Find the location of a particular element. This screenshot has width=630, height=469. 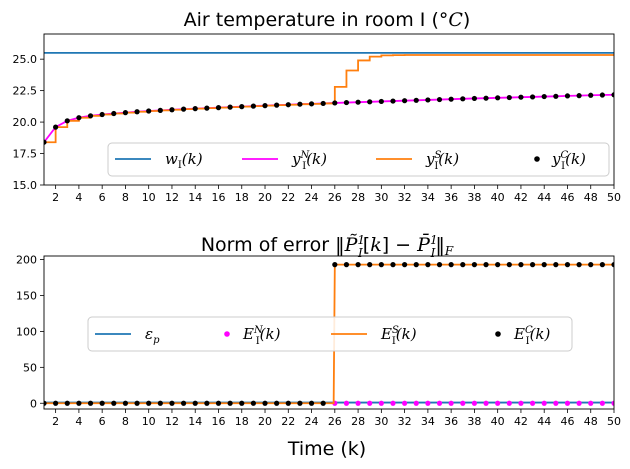

error-norm-legend-label-3: ES I(k) is located at coordinates (398, 336).